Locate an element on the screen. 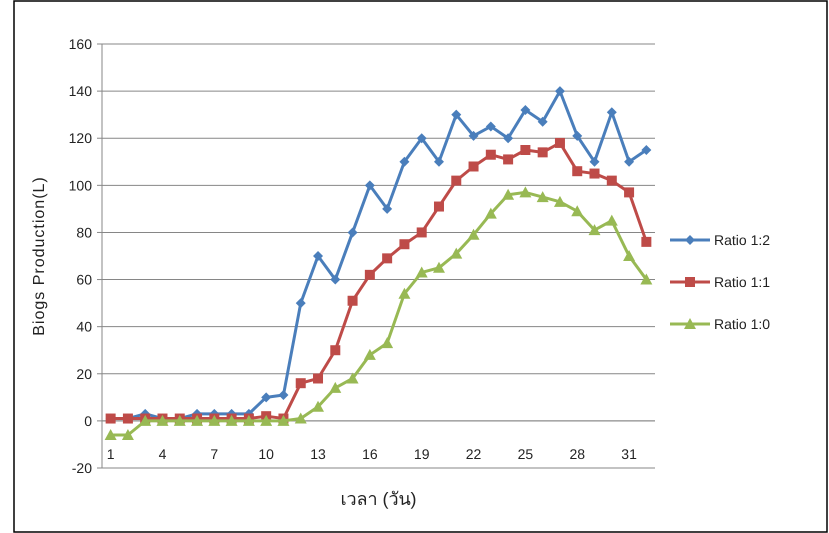  x-tick-label: 19 is located at coordinates (422, 454).